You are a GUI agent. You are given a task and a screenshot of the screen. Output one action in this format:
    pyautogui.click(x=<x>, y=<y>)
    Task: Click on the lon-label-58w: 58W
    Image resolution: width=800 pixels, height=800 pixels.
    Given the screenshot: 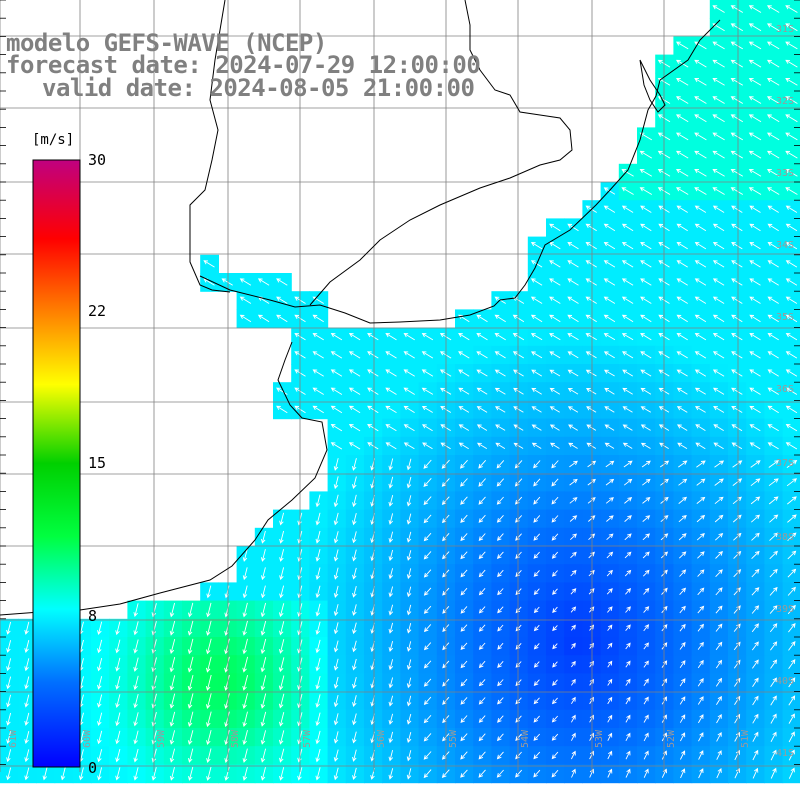 What is the action you would take?
    pyautogui.click(x=235, y=738)
    